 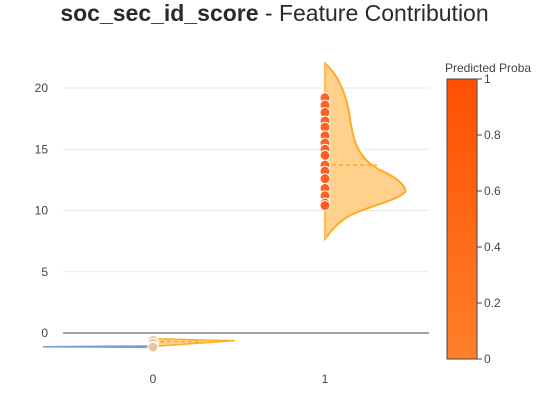 I want to click on colorbar-tick-label: 1, so click(x=487, y=79).